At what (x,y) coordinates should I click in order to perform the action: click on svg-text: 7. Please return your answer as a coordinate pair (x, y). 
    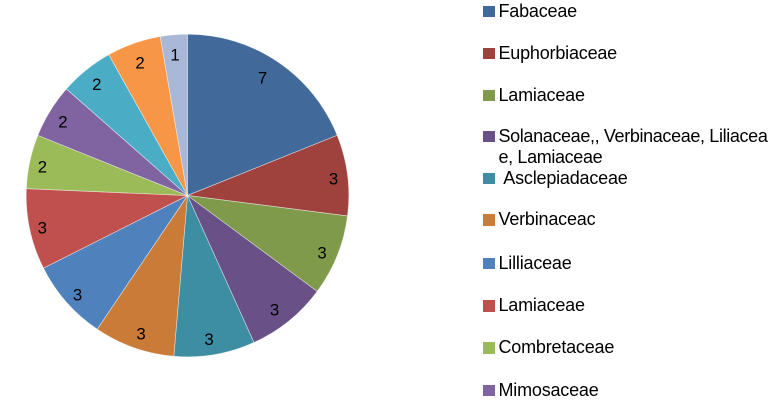
    Looking at the image, I should click on (262, 78).